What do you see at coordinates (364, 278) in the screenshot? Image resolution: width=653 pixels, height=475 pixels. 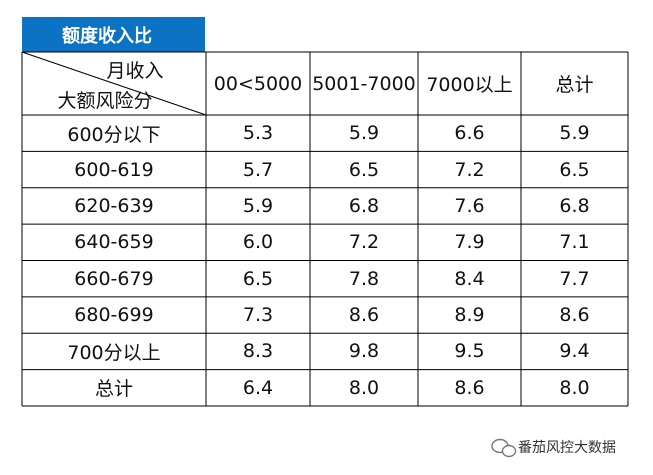 I see `value-cell: 7.8` at bounding box center [364, 278].